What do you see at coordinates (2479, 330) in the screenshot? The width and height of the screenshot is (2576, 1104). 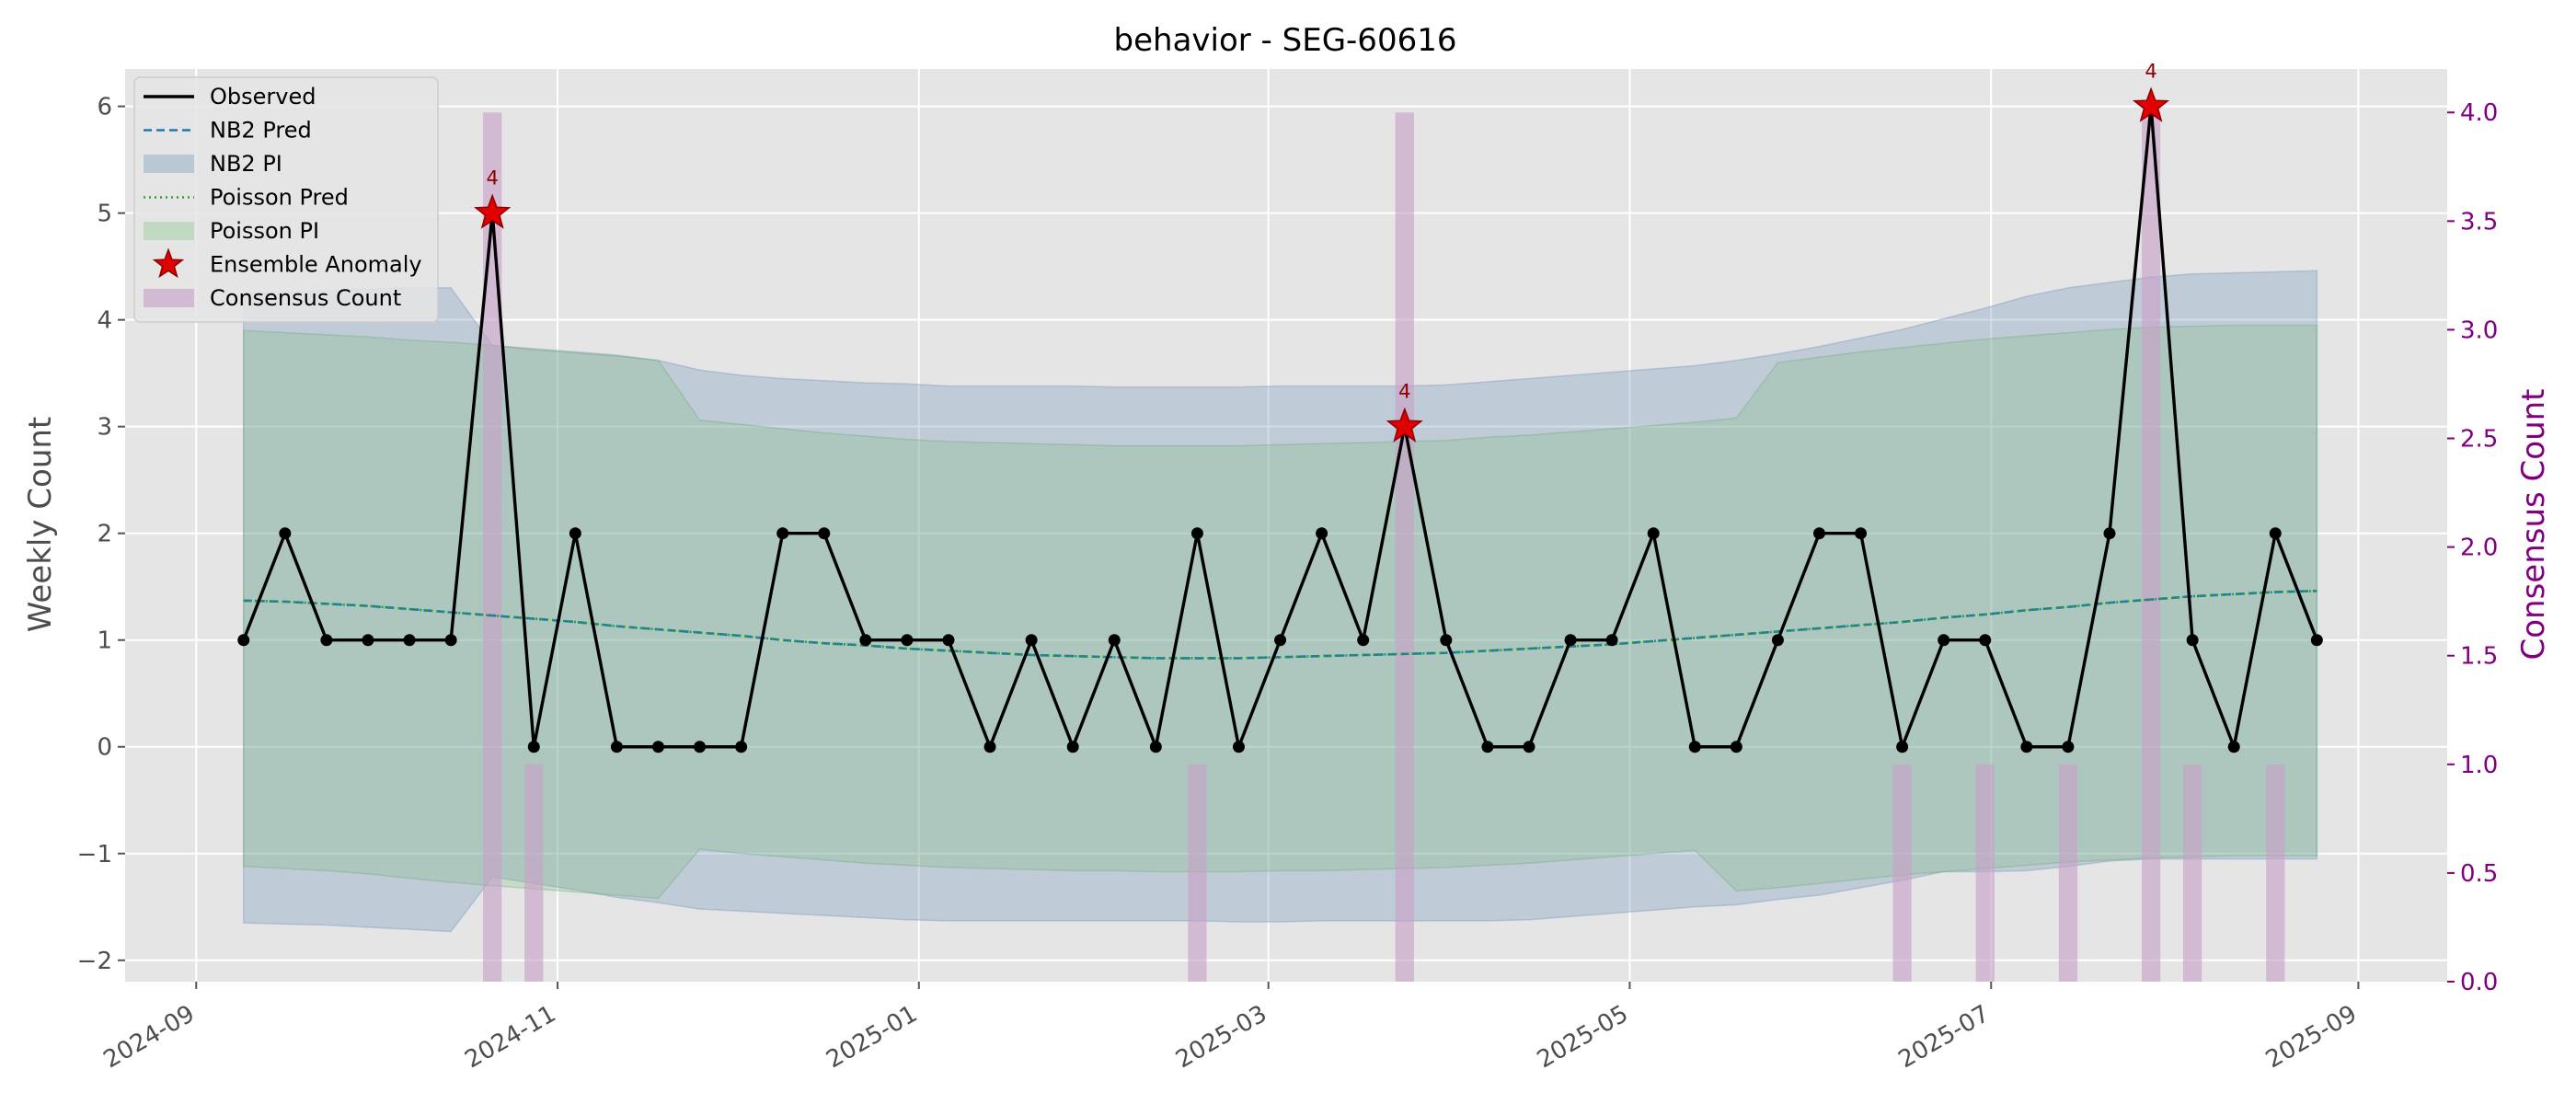 I see `y2-tick-label: 3.0` at bounding box center [2479, 330].